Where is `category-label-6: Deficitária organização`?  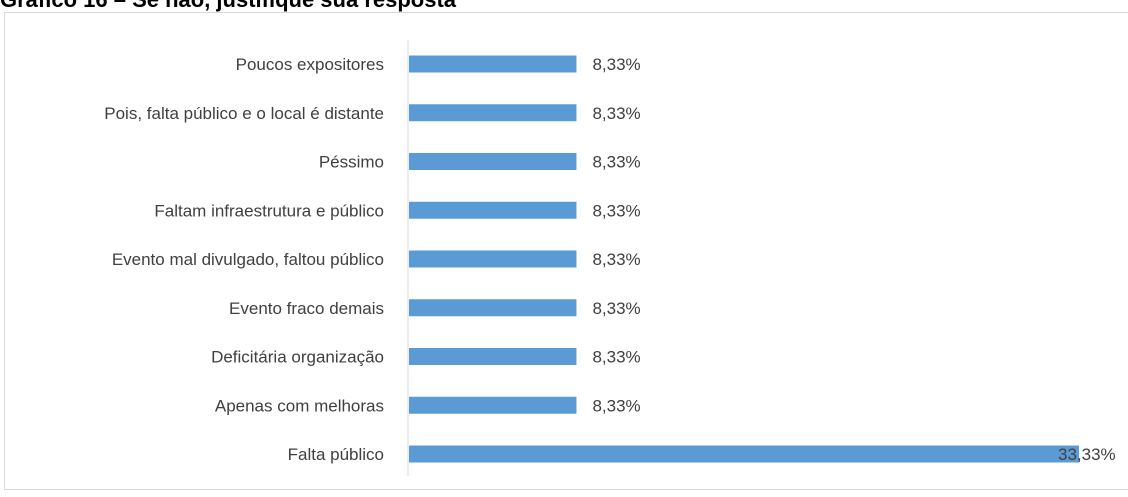 category-label-6: Deficitária organização is located at coordinates (297, 357).